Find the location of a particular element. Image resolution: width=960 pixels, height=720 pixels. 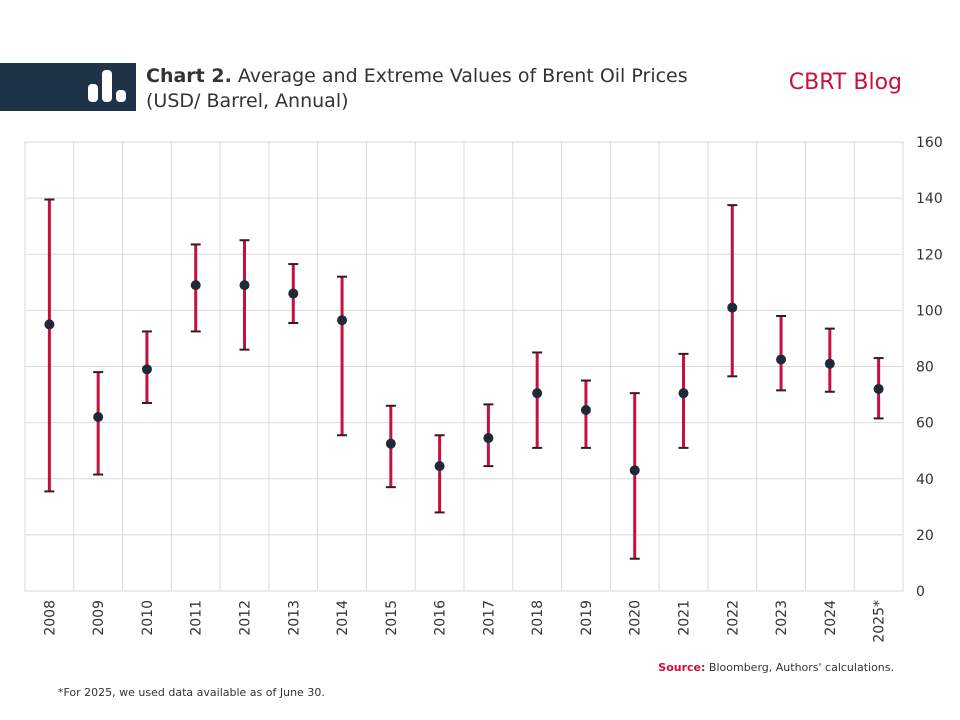

y-tick-label: 140 is located at coordinates (929, 199).